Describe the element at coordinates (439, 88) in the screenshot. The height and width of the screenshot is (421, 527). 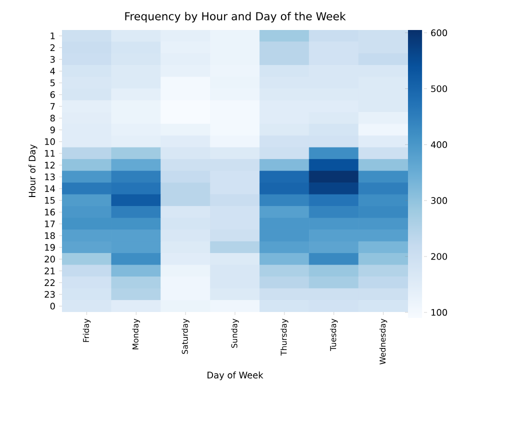
I see `color-bar-label: 500` at that location.